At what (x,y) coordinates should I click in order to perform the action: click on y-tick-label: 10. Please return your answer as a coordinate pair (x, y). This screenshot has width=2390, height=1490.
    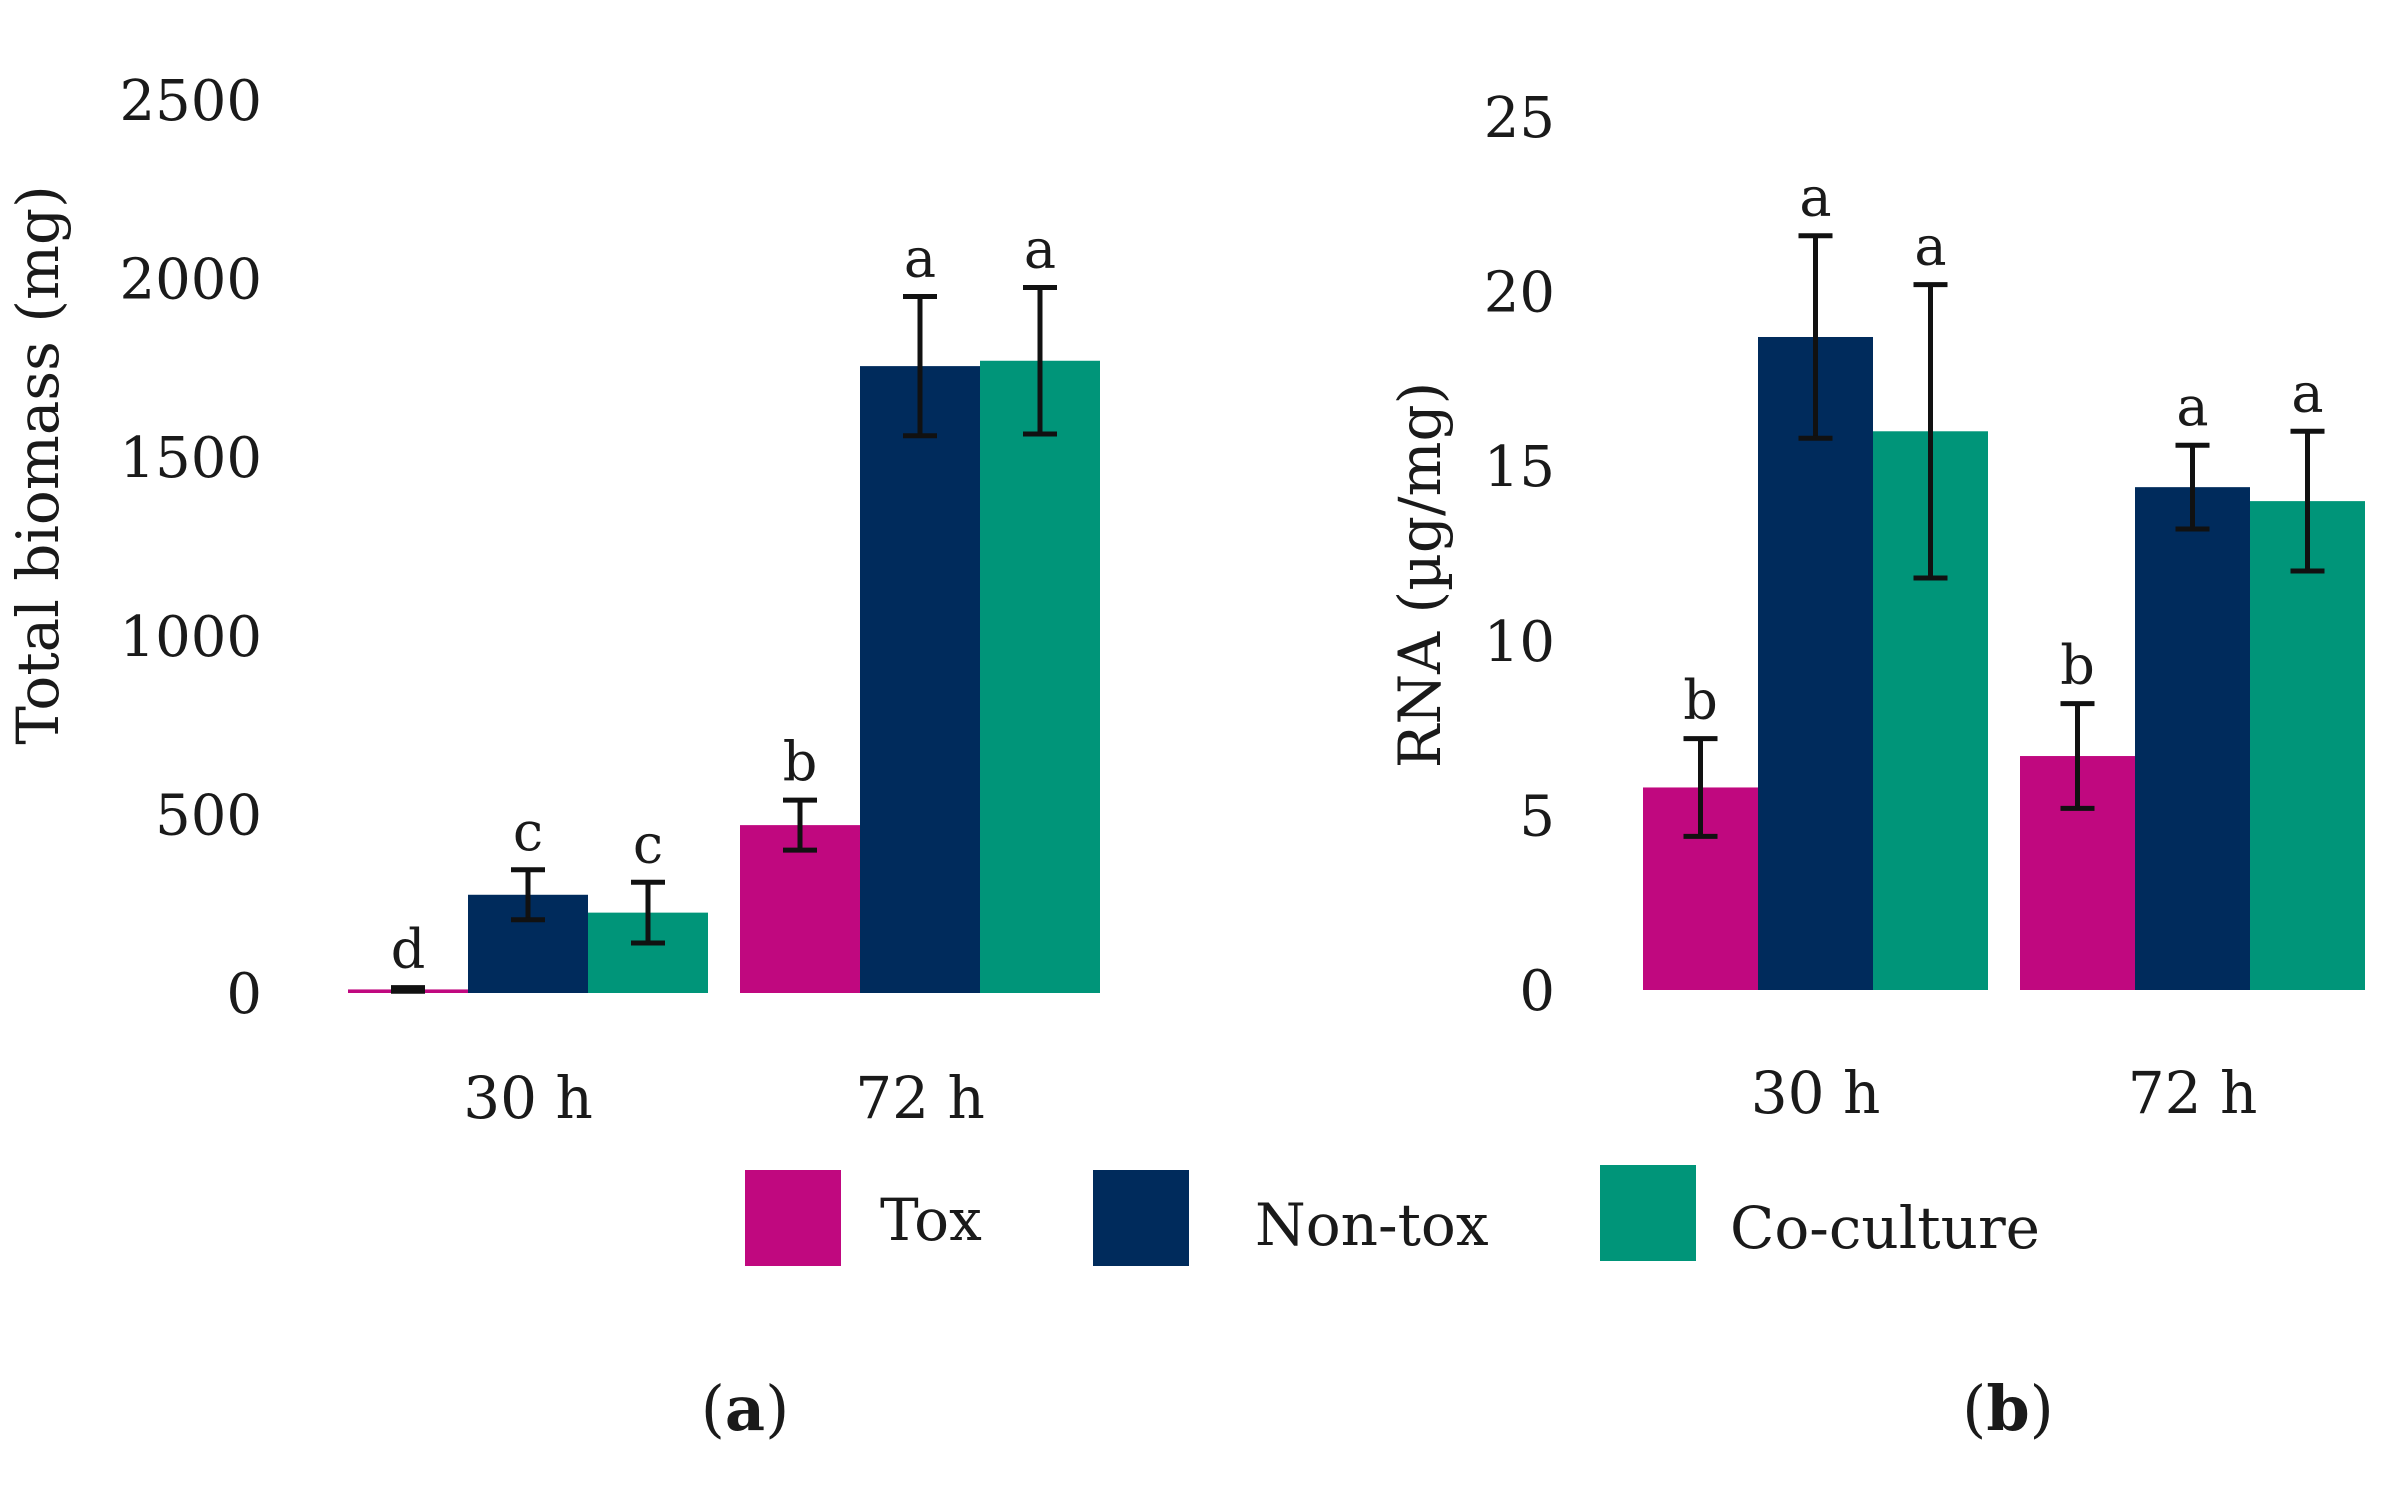
    Looking at the image, I should click on (1519, 642).